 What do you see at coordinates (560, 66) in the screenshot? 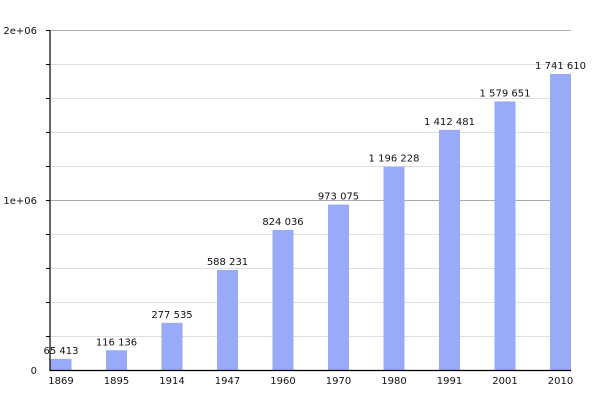
I see `data-label: 1 741 610` at bounding box center [560, 66].